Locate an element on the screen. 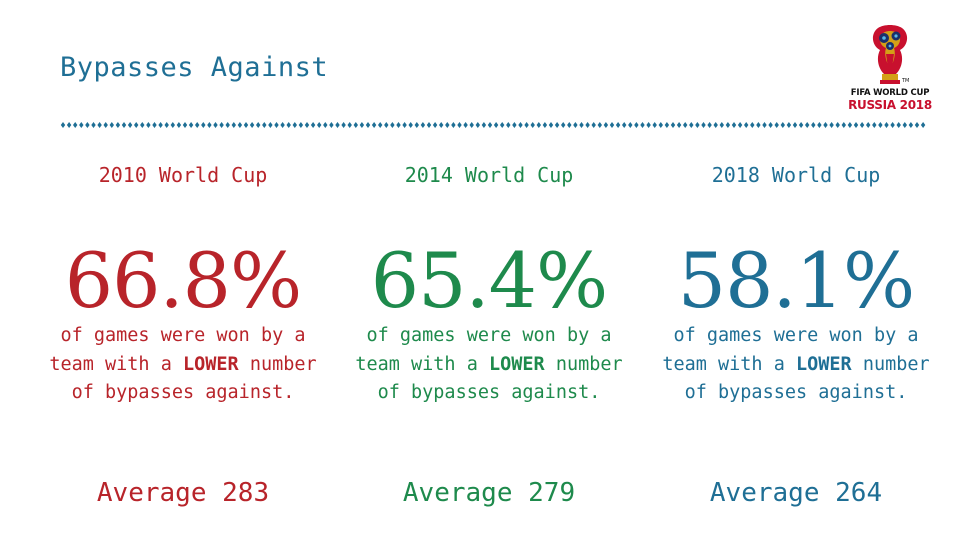 This screenshot has height=540, width=960. logo-text-fifa-world-cup: FIFA WORLD CUP is located at coordinates (890, 93).